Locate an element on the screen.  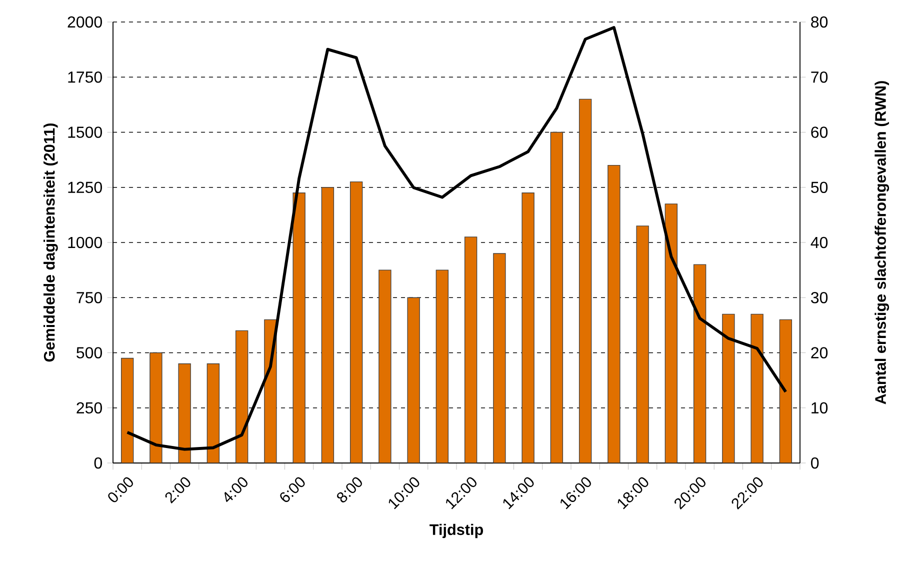
y-tick-label: 1000 is located at coordinates (85, 242).